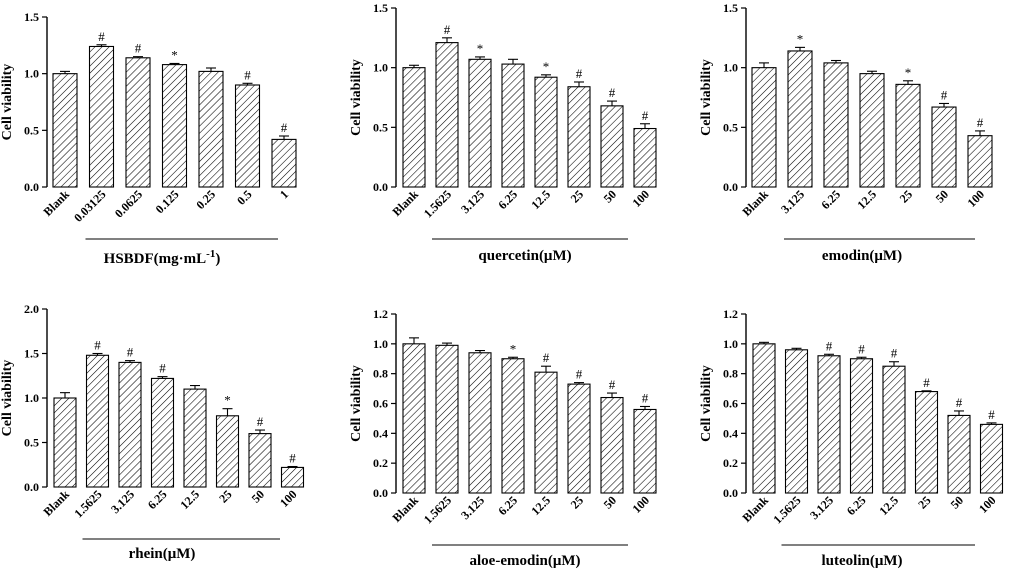  What do you see at coordinates (525, 561) in the screenshot?
I see `x-axis-title: aloe-emodin(μM)` at bounding box center [525, 561].